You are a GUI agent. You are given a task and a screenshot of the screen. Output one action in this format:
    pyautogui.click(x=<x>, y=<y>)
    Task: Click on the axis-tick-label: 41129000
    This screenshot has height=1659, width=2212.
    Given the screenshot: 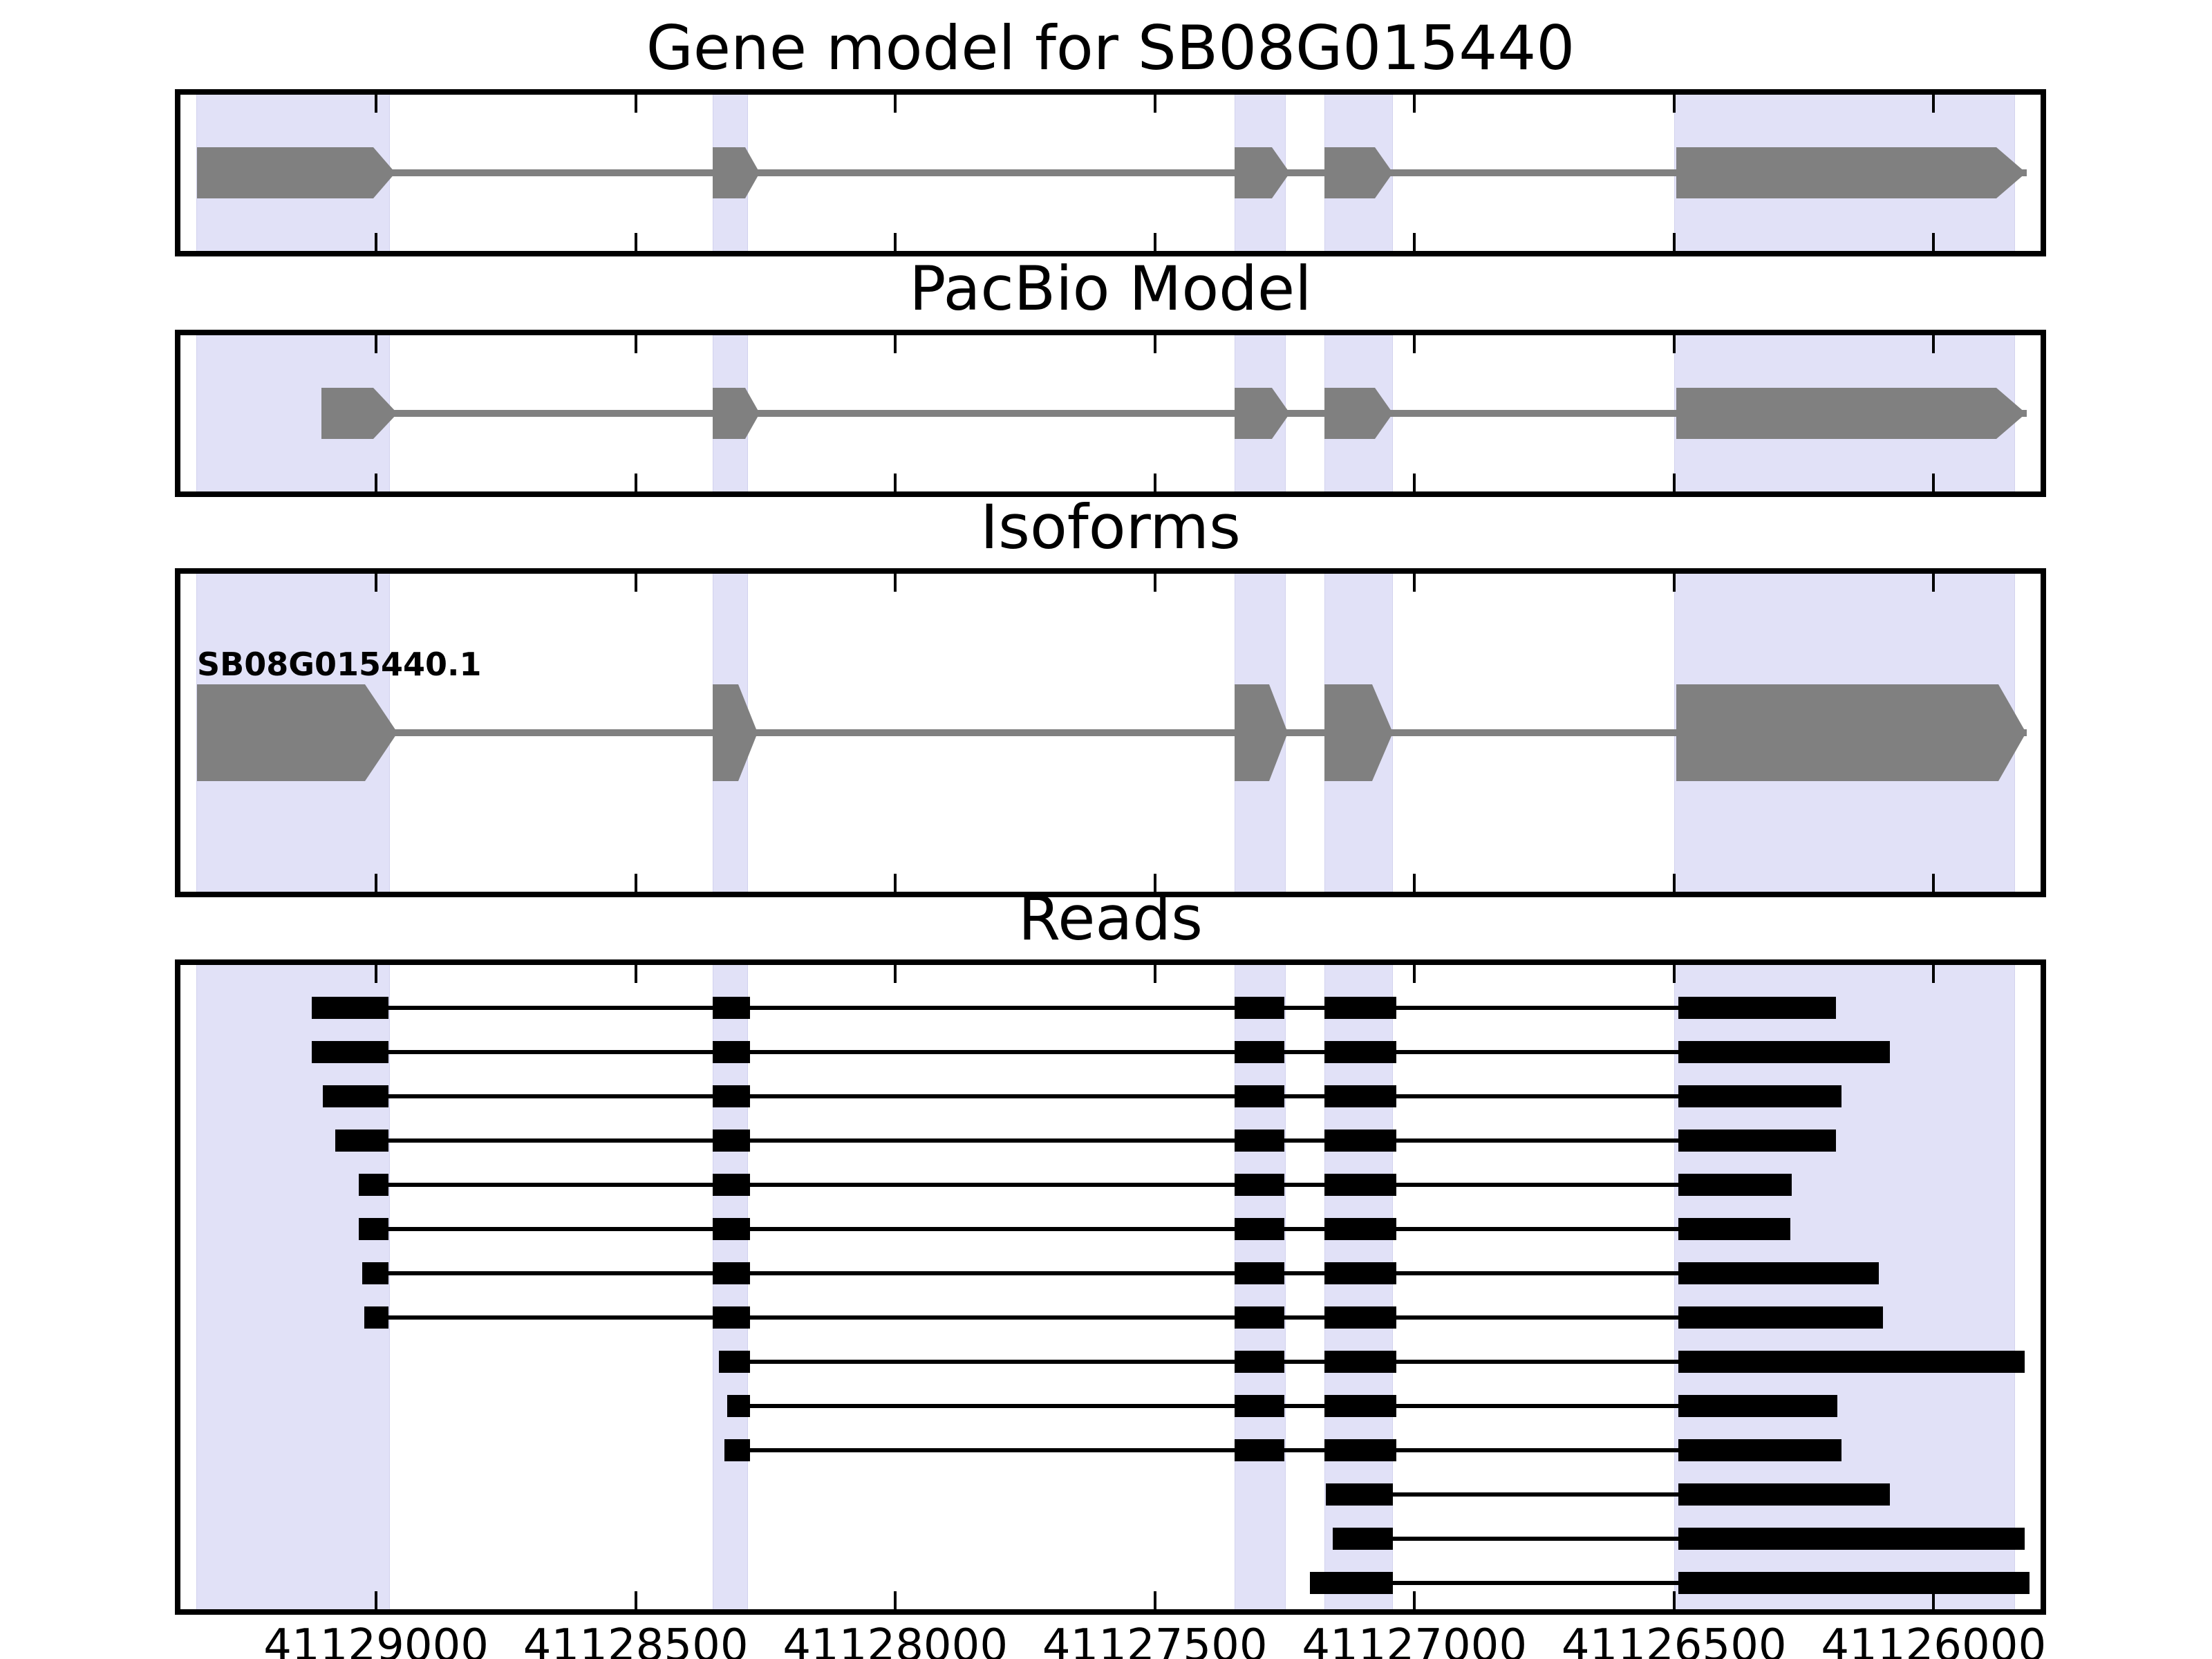 What is the action you would take?
    pyautogui.click(x=376, y=1639)
    